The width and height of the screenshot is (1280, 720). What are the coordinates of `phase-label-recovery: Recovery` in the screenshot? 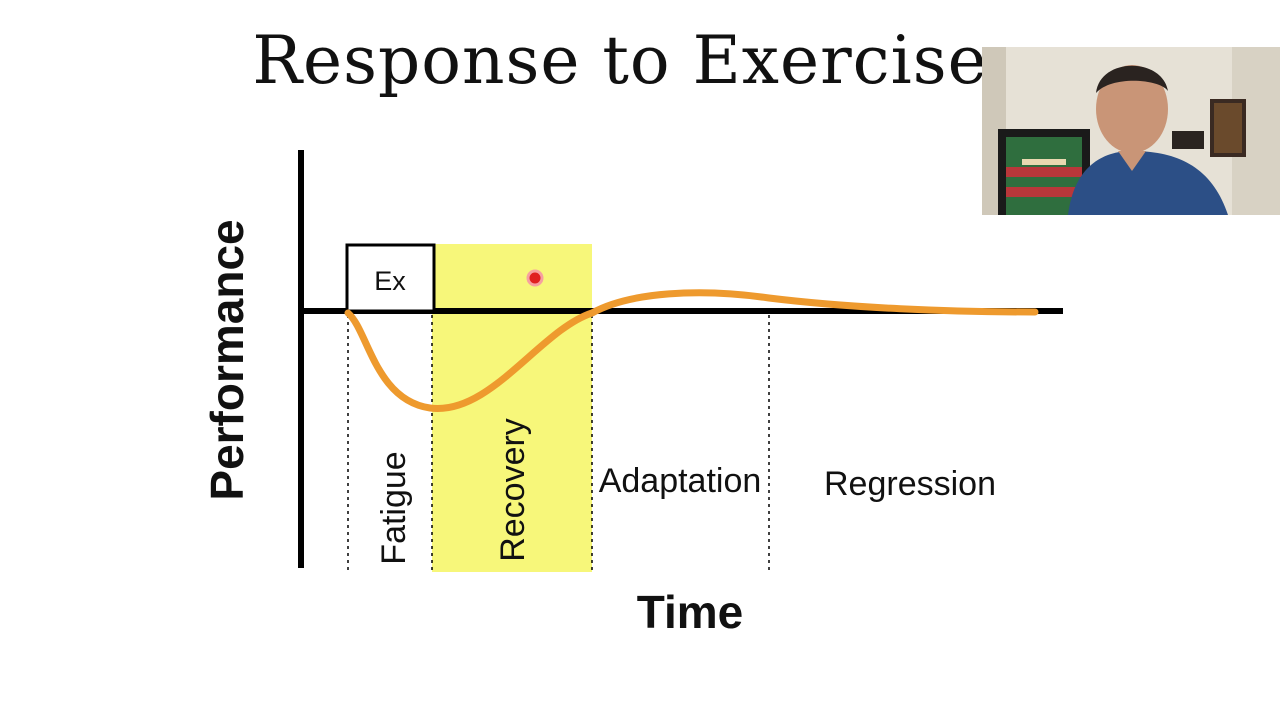 It's located at (513, 490).